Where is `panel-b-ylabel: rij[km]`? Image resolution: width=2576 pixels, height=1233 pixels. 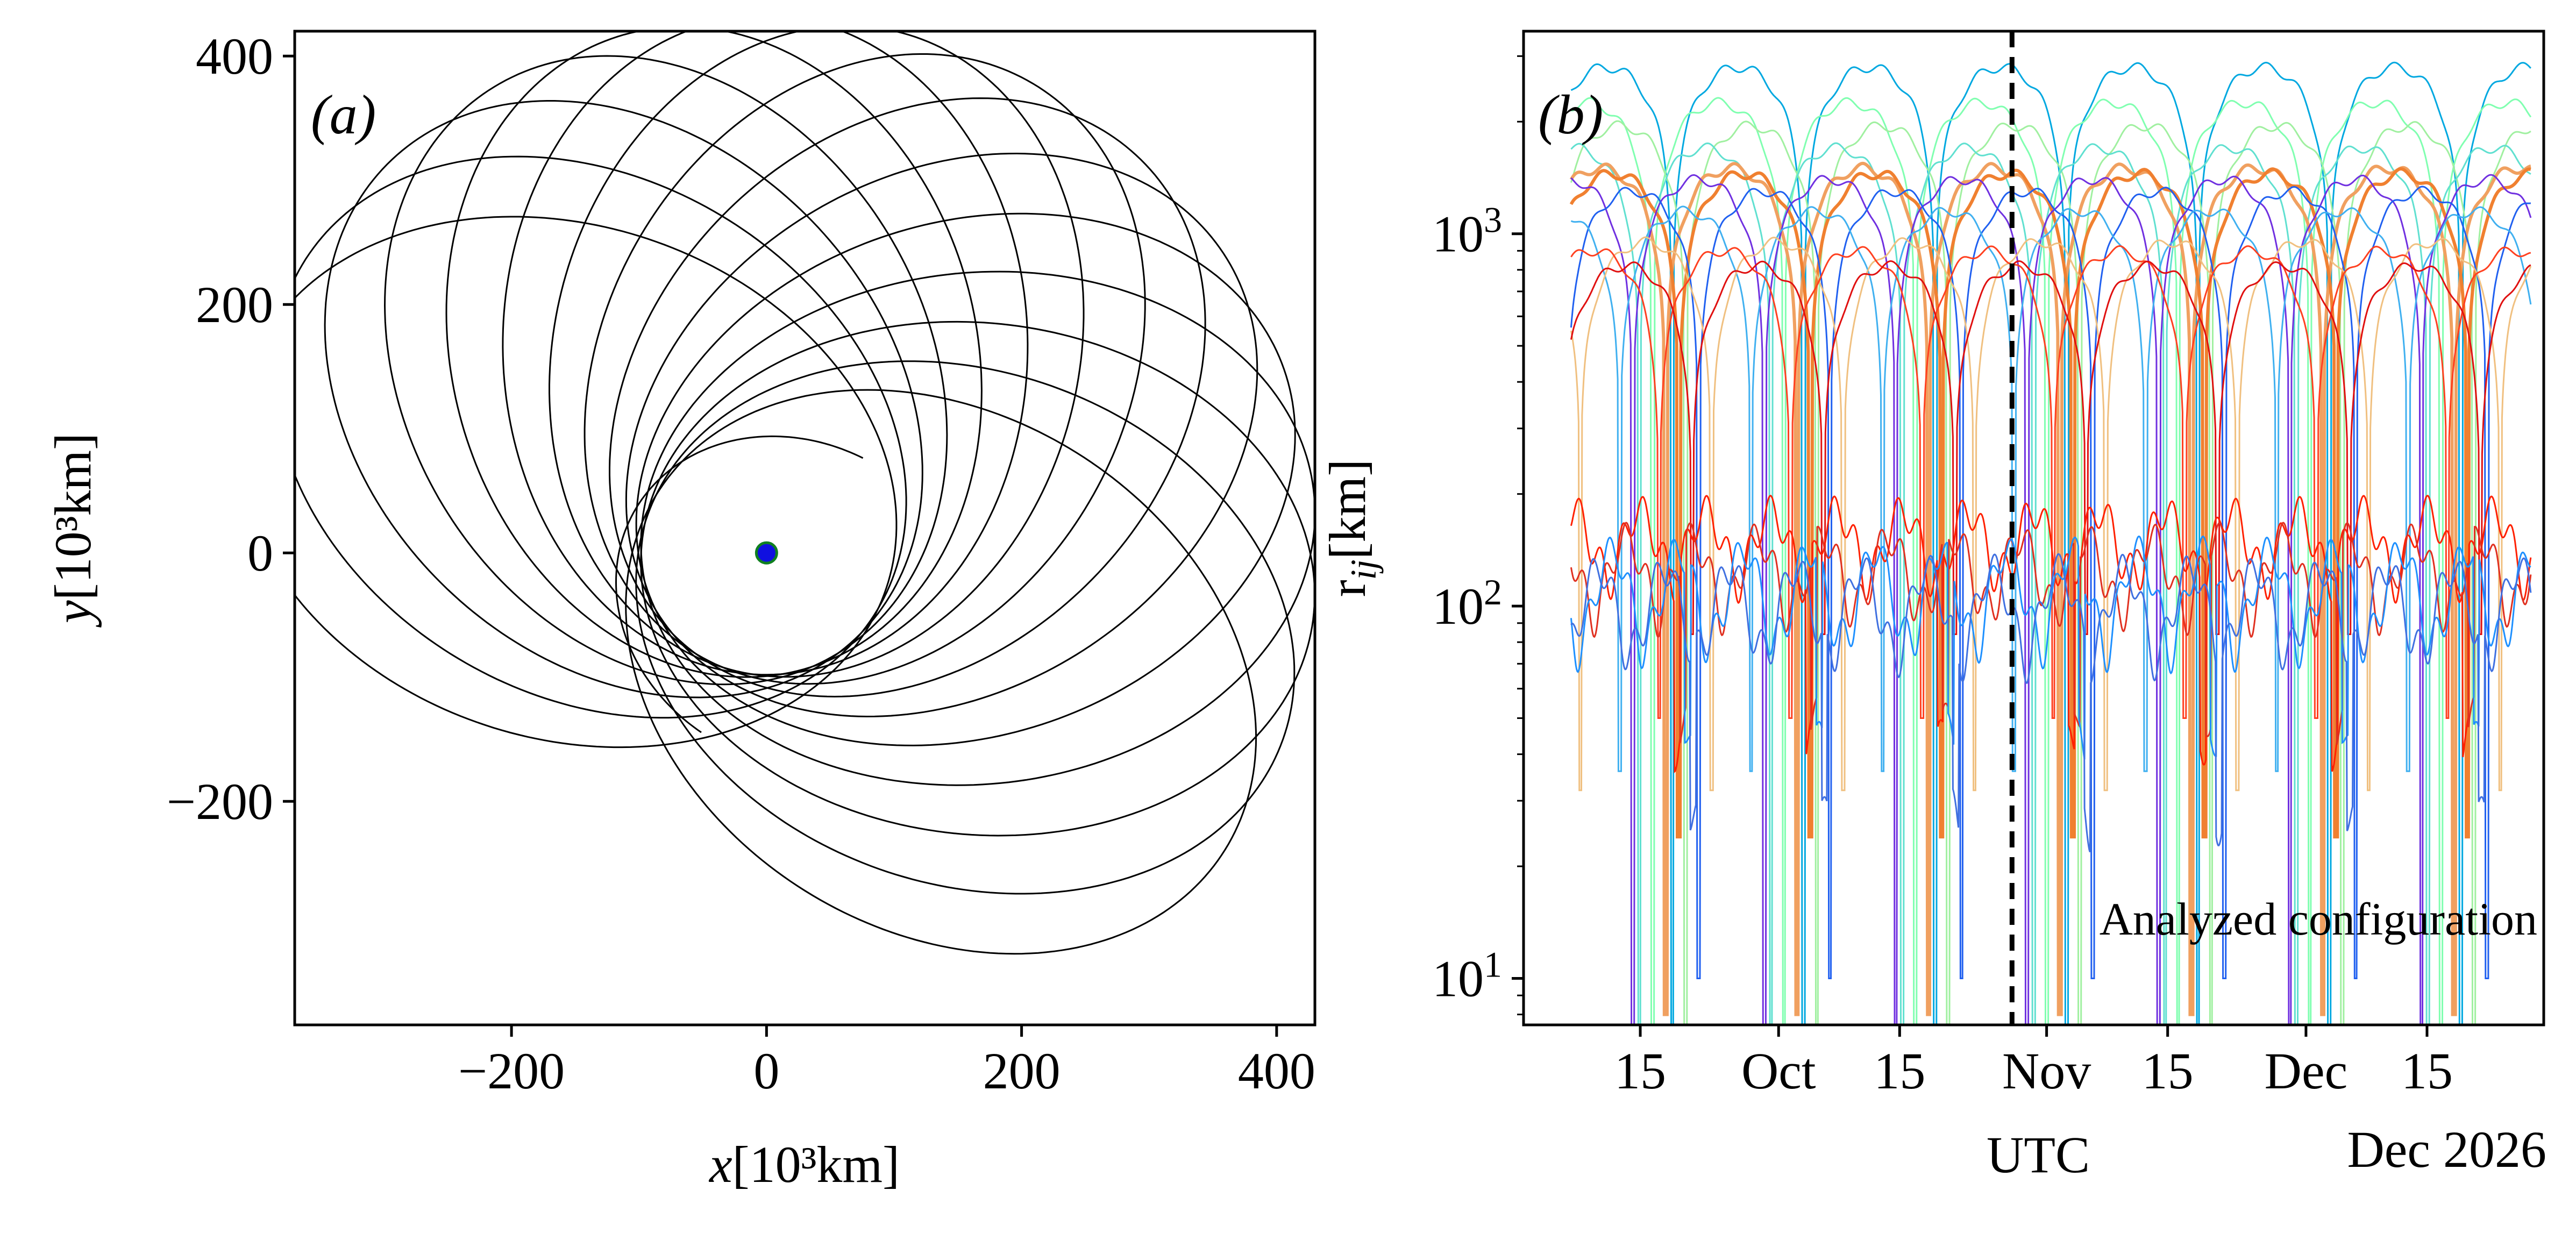
panel-b-ylabel: rij[km] is located at coordinates (1352, 528).